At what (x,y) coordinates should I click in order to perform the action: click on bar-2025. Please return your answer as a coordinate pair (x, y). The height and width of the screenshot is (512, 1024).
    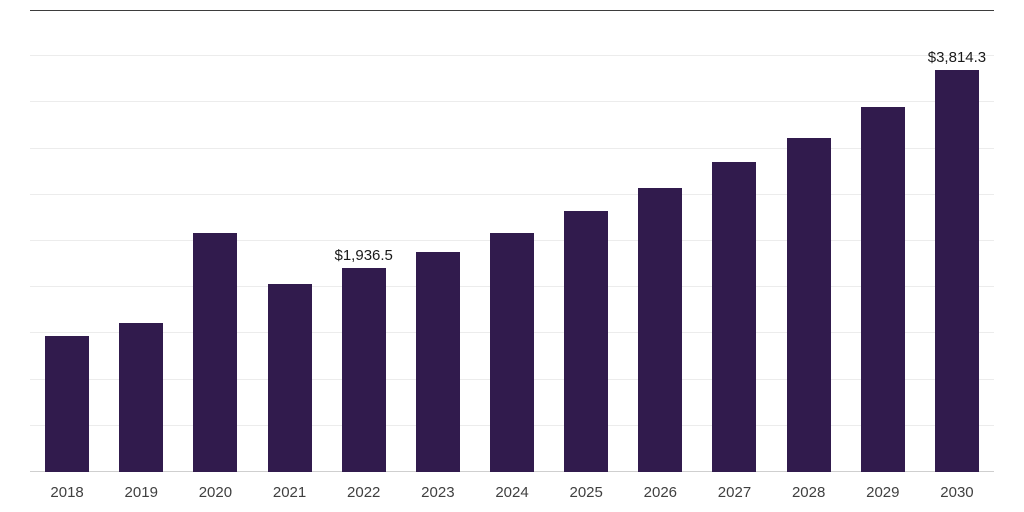
    Looking at the image, I should click on (586, 341).